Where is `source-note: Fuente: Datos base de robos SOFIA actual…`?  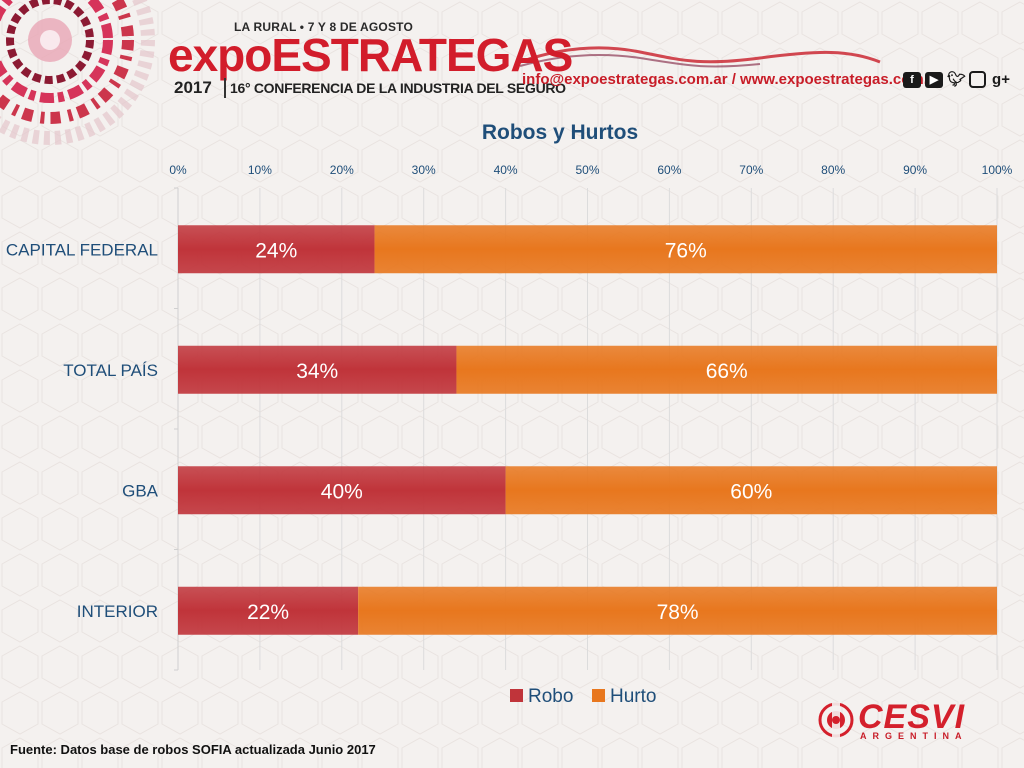 source-note: Fuente: Datos base de robos SOFIA actual… is located at coordinates (193, 749).